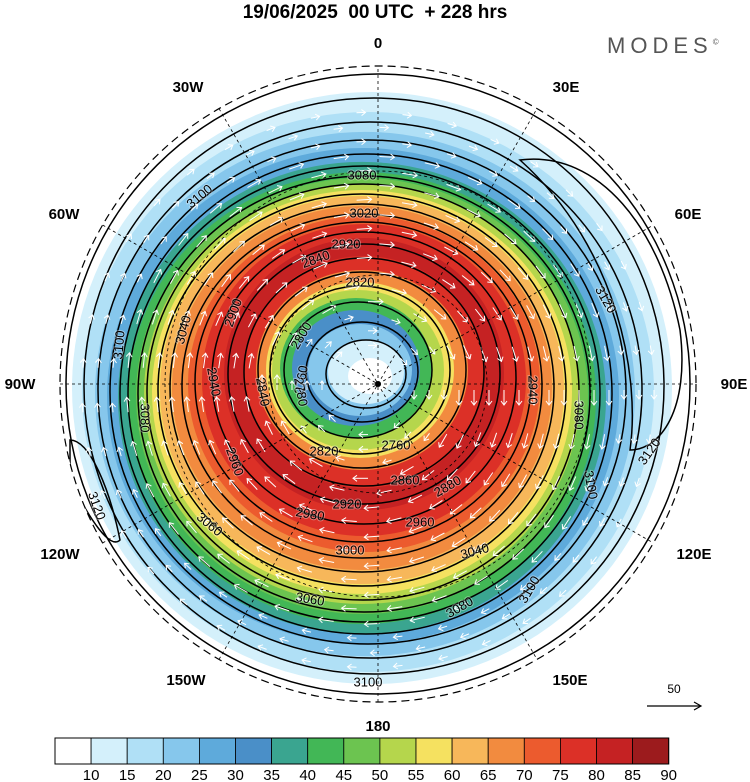 The image size is (750, 782). What do you see at coordinates (183, 330) in the screenshot?
I see `contour-label: 3040` at bounding box center [183, 330].